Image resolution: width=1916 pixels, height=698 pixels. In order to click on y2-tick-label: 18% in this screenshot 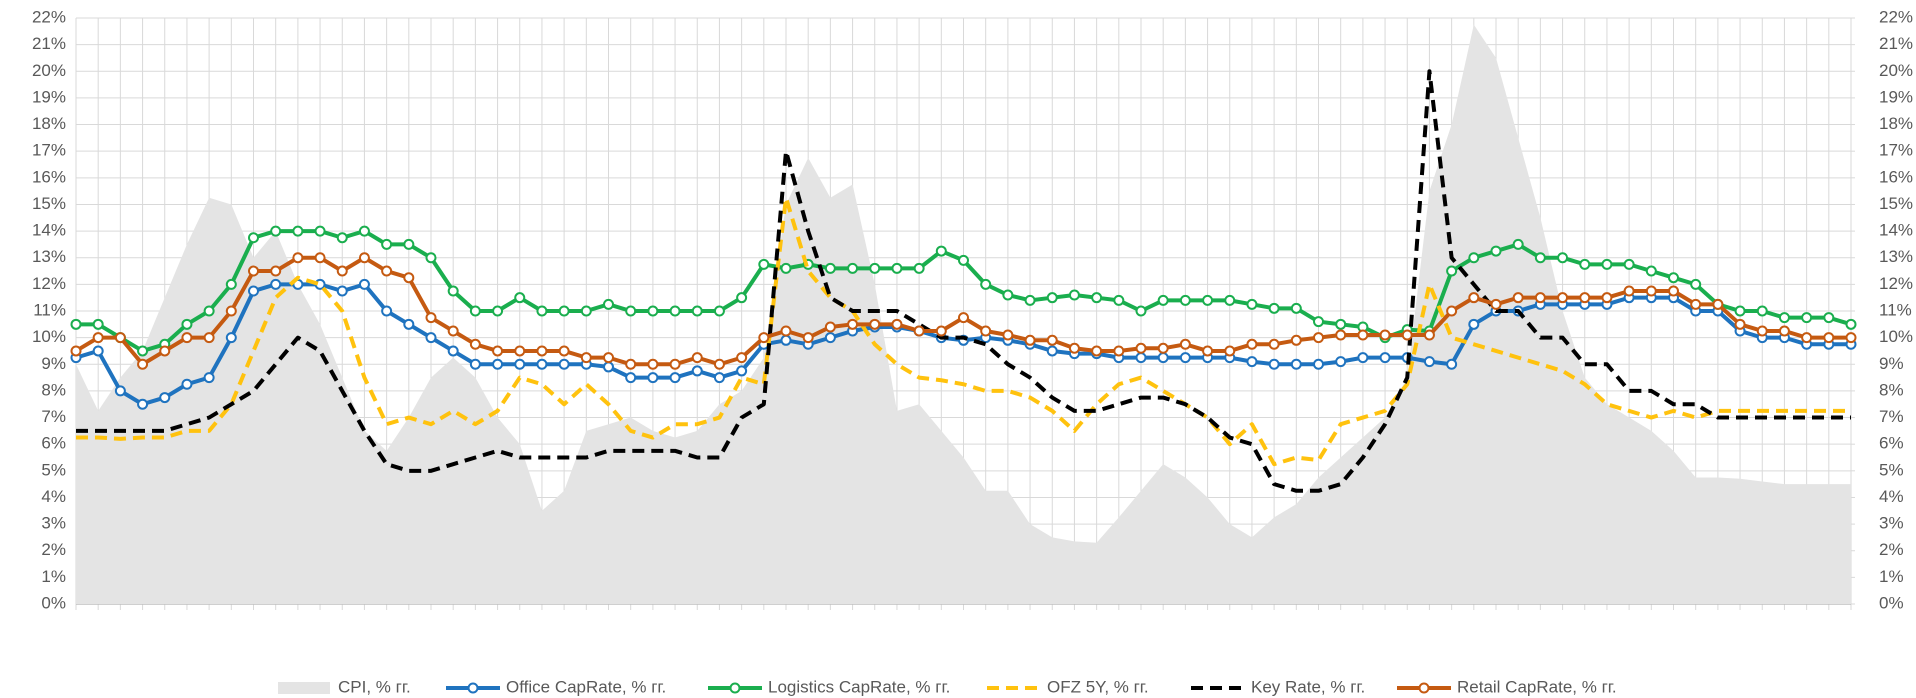, I will do `click(1896, 123)`.